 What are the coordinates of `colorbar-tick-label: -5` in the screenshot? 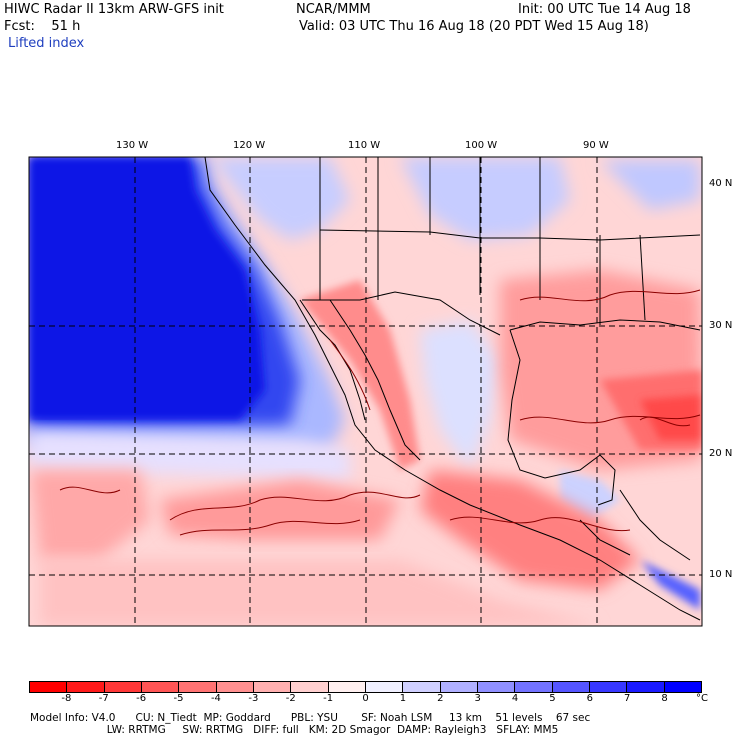 It's located at (178, 698).